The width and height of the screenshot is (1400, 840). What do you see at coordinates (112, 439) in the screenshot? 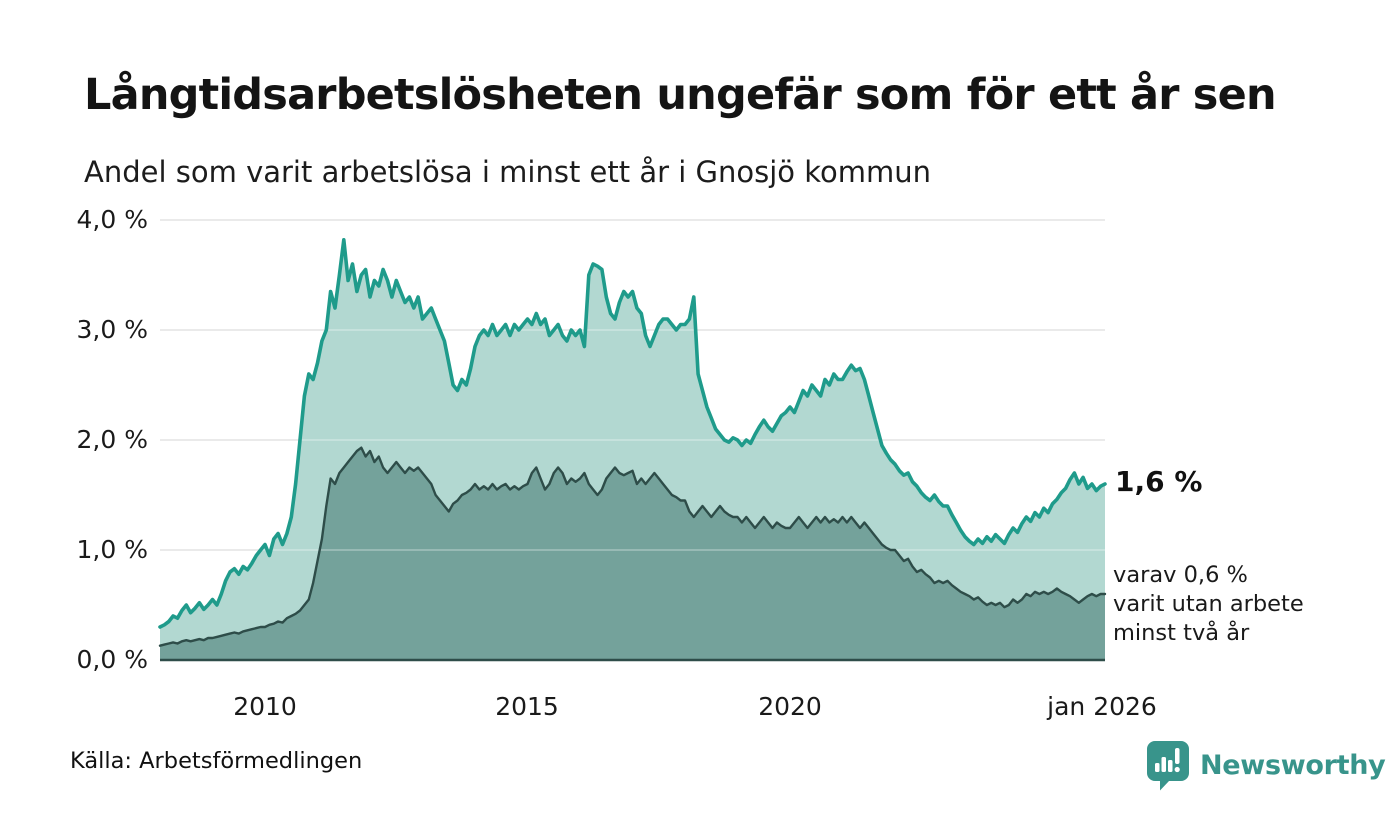
I see `y-axis-tick-2: 2,0 %` at bounding box center [112, 439].